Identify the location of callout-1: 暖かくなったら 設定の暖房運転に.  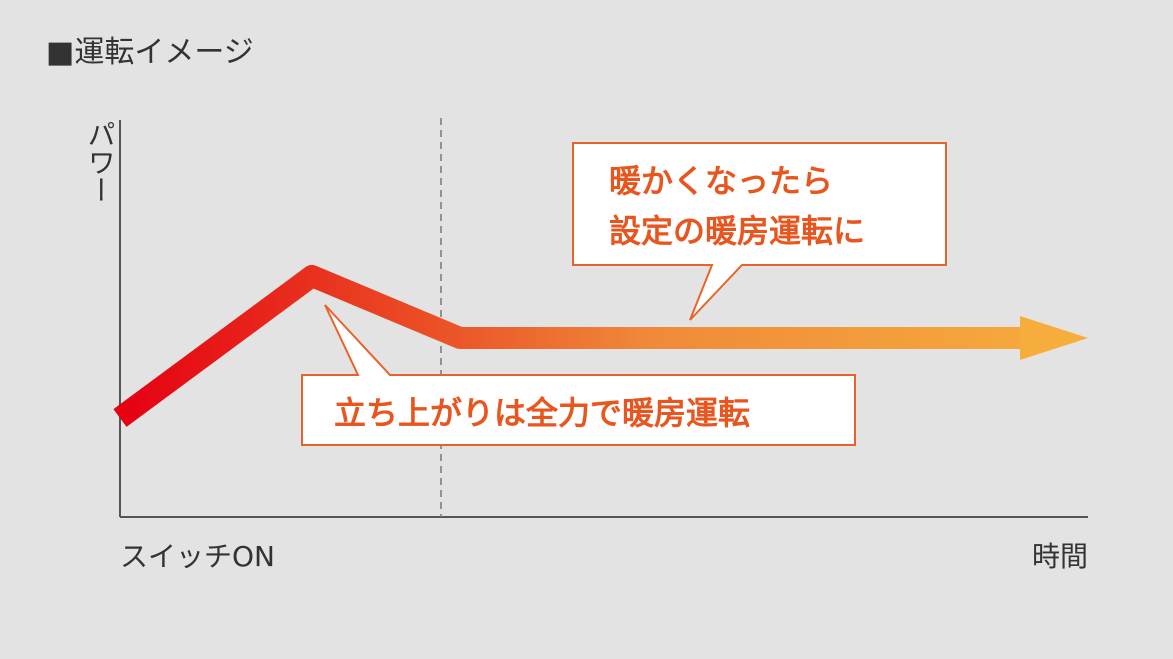
(759, 231).